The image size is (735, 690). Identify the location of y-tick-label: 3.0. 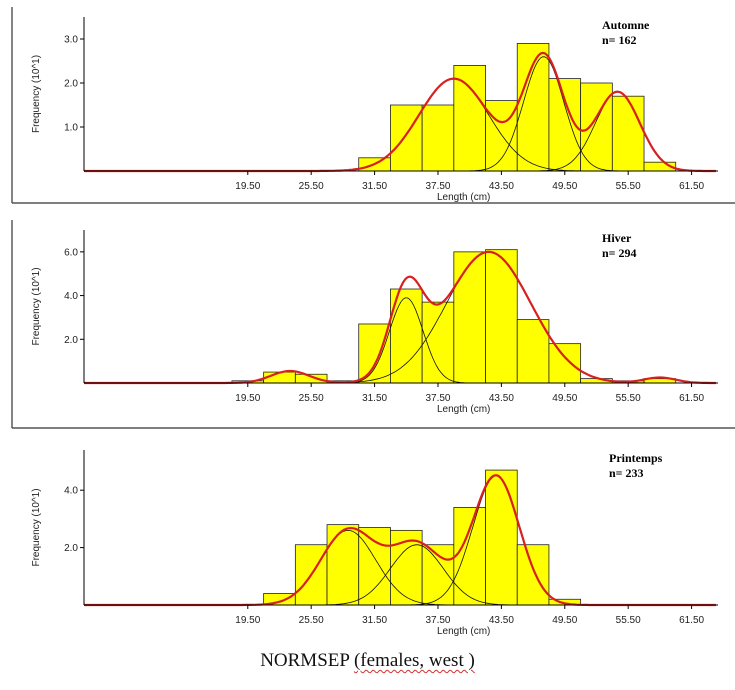
(71, 40).